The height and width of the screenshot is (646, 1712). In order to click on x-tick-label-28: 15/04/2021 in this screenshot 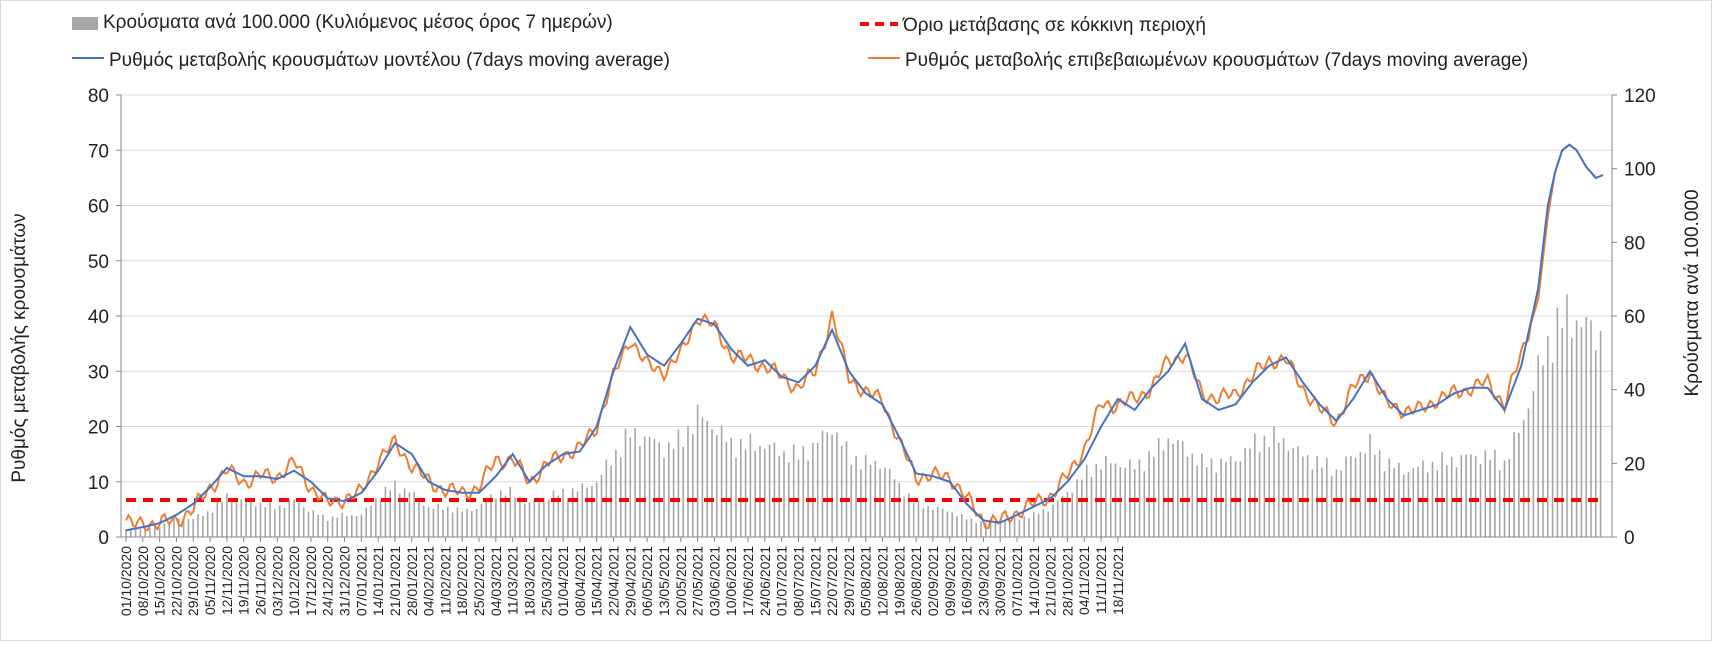, I will do `click(597, 581)`.